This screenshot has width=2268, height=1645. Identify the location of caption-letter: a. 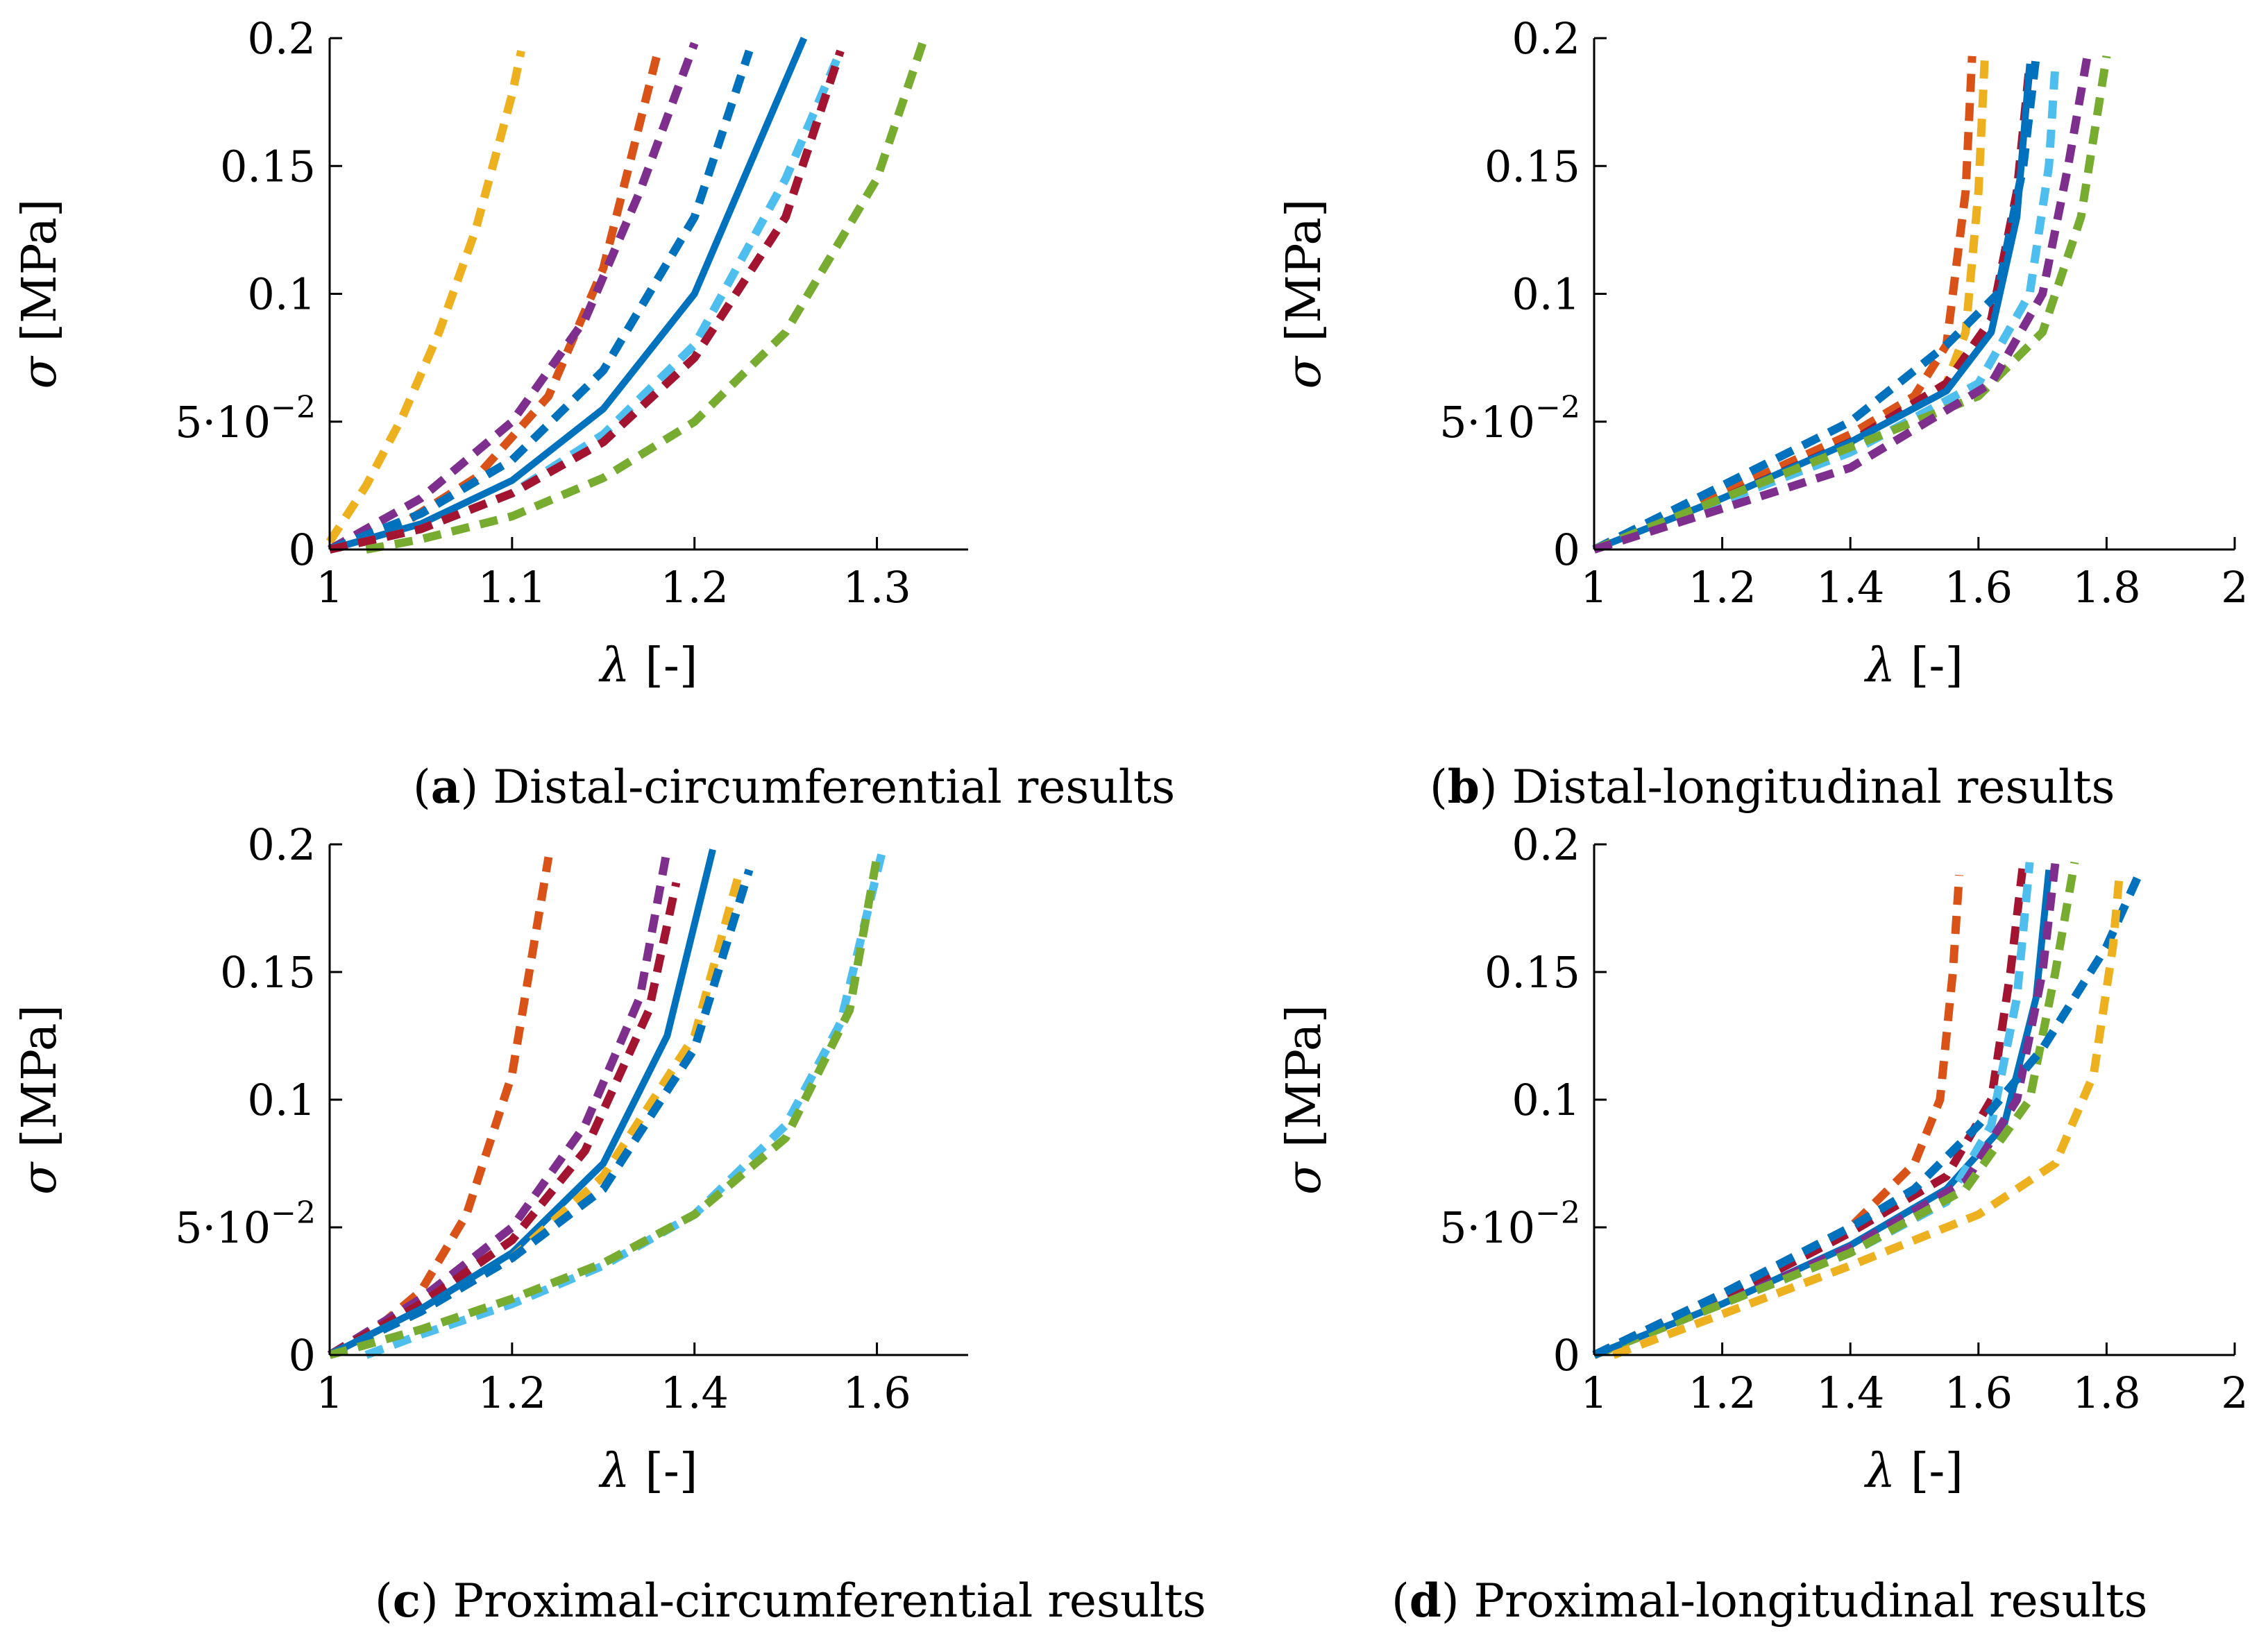
(446, 787).